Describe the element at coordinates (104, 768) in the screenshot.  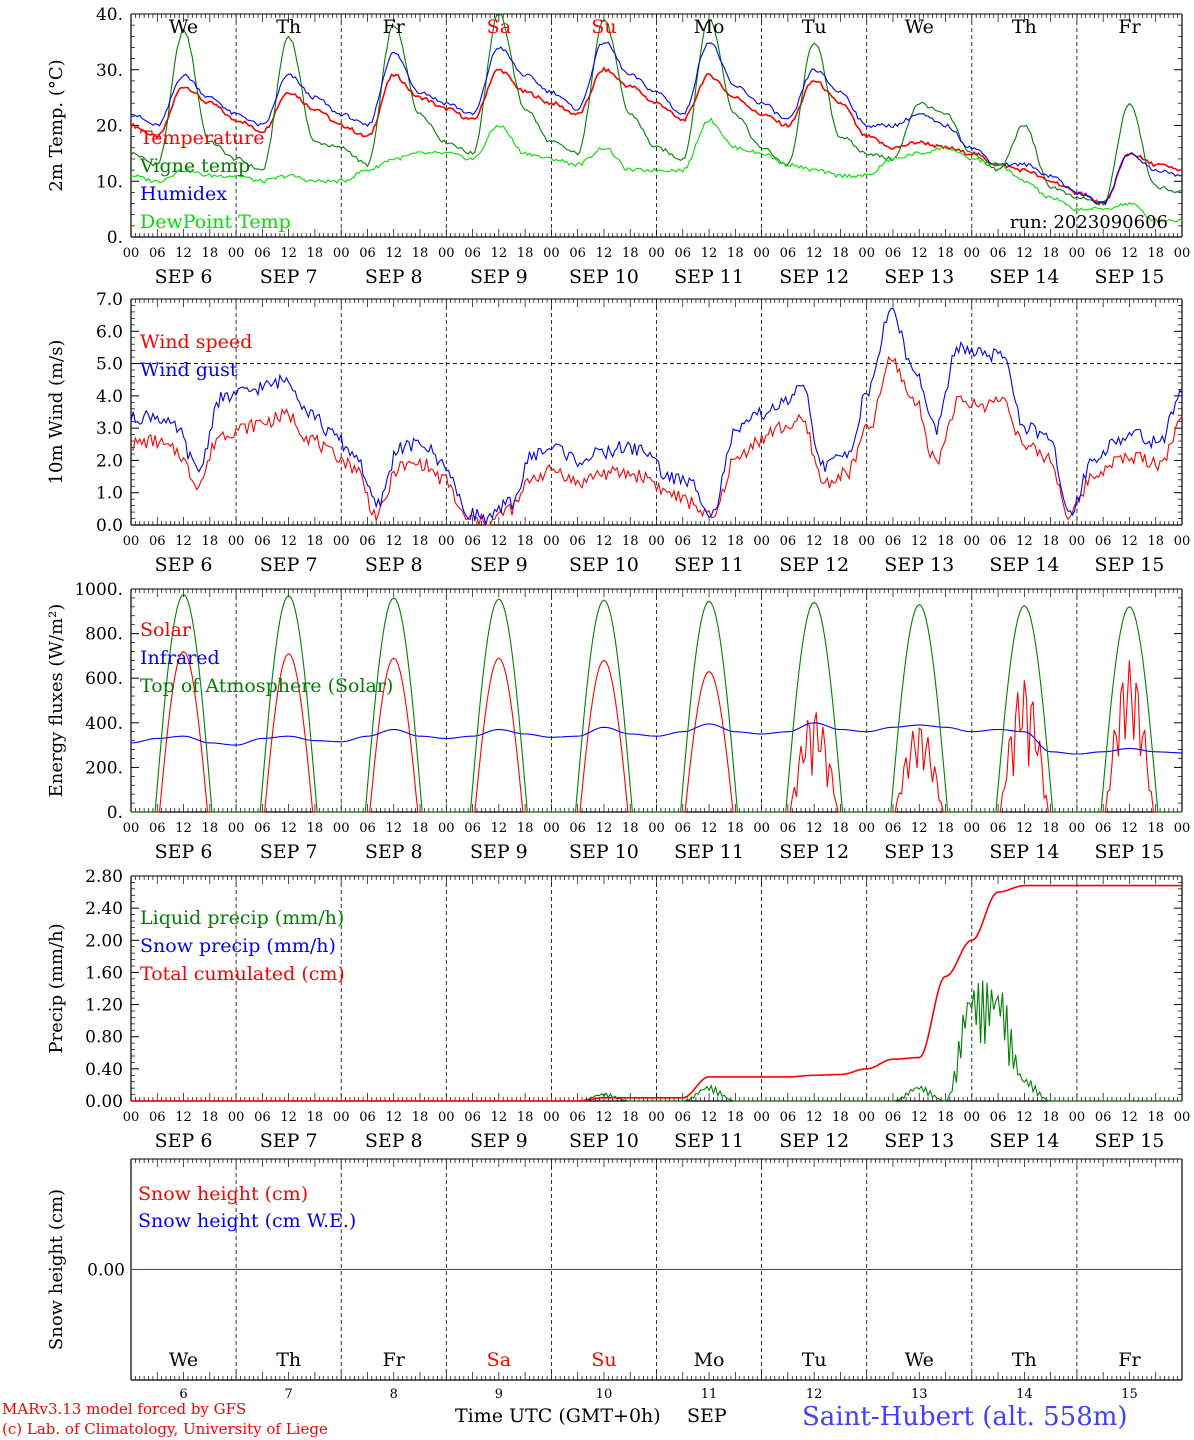
I see `y-tick-label: 200.` at that location.